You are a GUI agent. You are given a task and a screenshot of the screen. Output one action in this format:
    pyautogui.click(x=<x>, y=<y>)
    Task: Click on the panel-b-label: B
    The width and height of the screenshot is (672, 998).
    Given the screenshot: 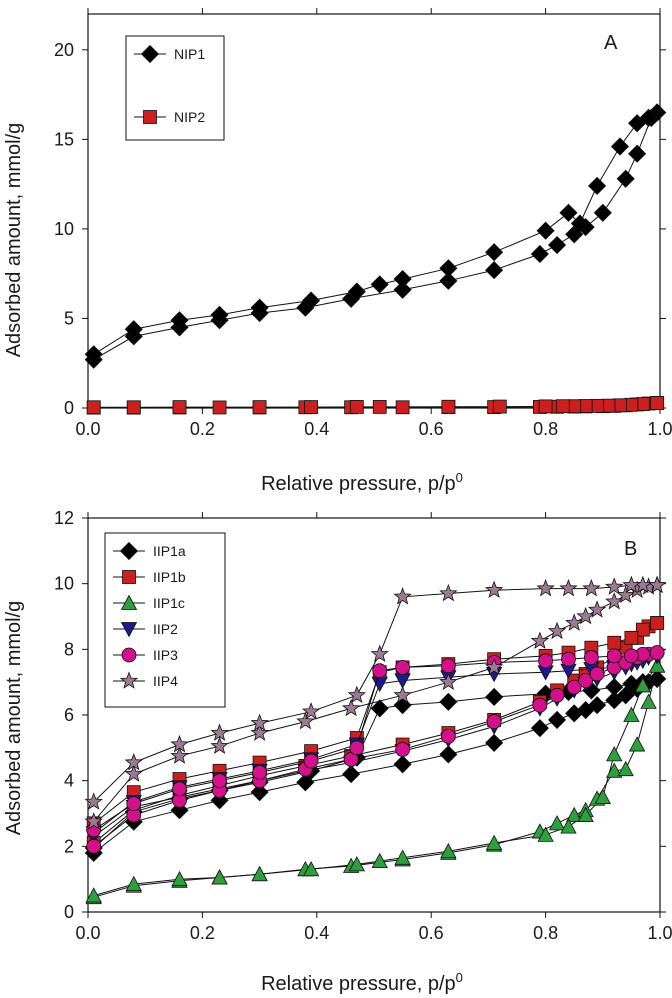 What is the action you would take?
    pyautogui.click(x=630, y=549)
    